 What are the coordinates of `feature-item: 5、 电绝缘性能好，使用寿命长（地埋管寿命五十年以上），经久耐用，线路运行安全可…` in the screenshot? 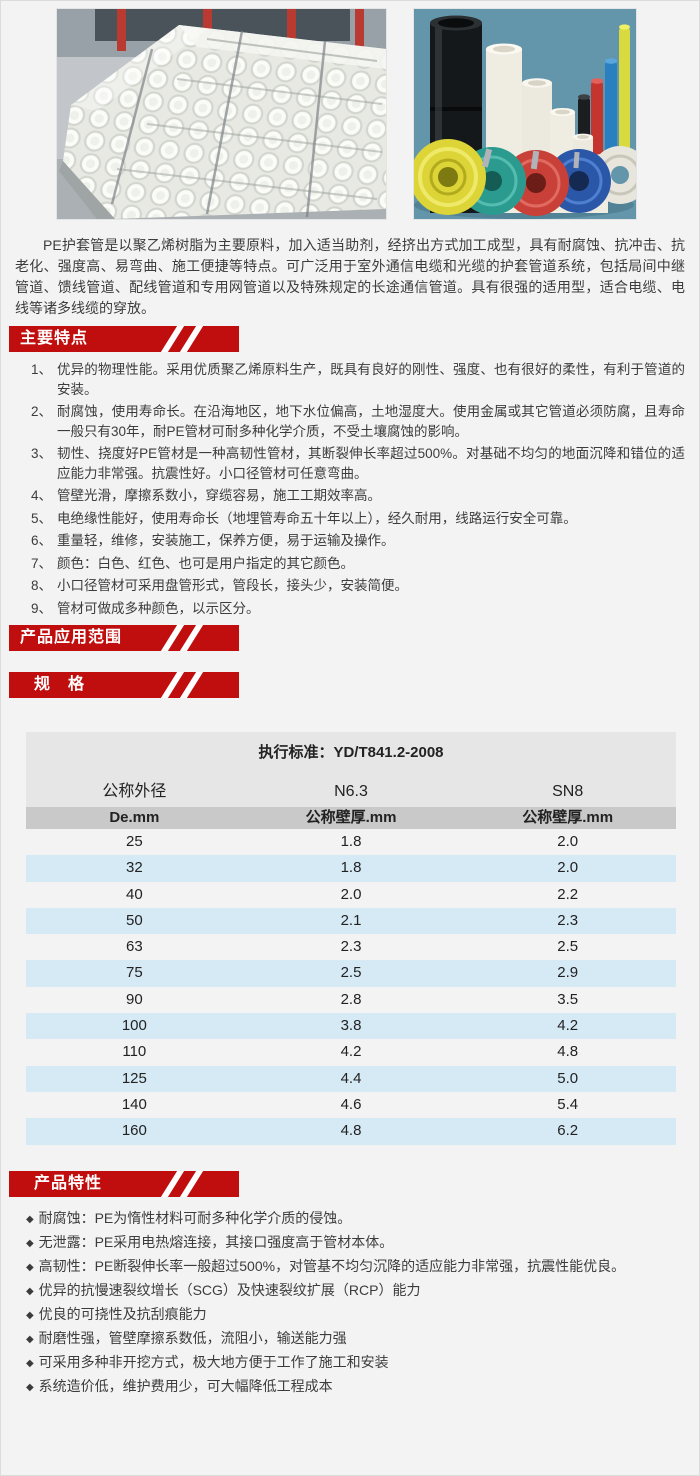 It's located at (358, 519).